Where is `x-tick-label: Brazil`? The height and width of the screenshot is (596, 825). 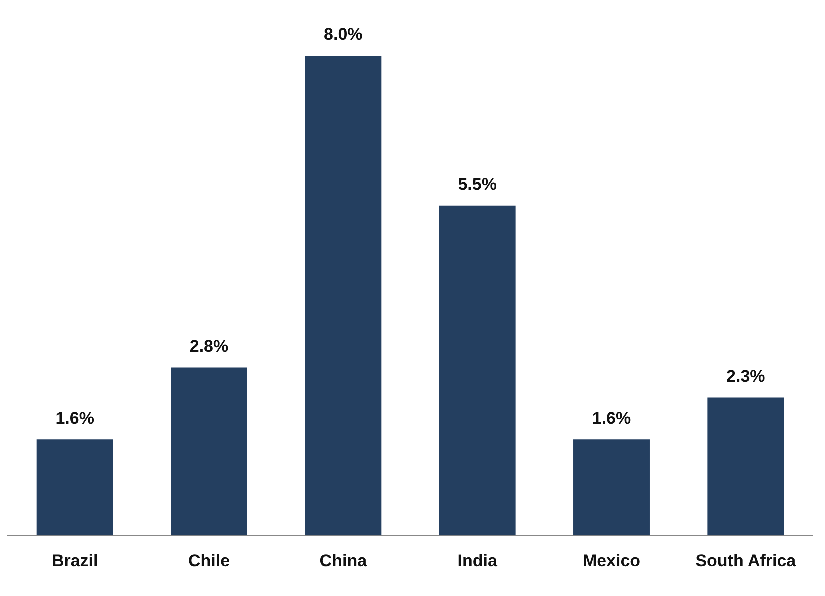 x-tick-label: Brazil is located at coordinates (75, 560).